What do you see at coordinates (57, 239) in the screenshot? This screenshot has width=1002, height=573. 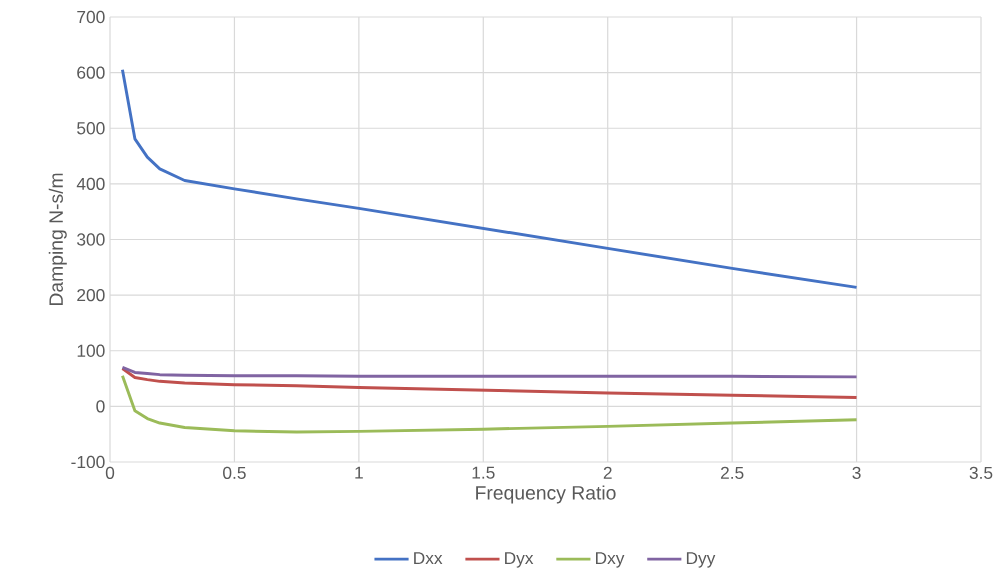 I see `y-axis-title: Damping N-s/m` at bounding box center [57, 239].